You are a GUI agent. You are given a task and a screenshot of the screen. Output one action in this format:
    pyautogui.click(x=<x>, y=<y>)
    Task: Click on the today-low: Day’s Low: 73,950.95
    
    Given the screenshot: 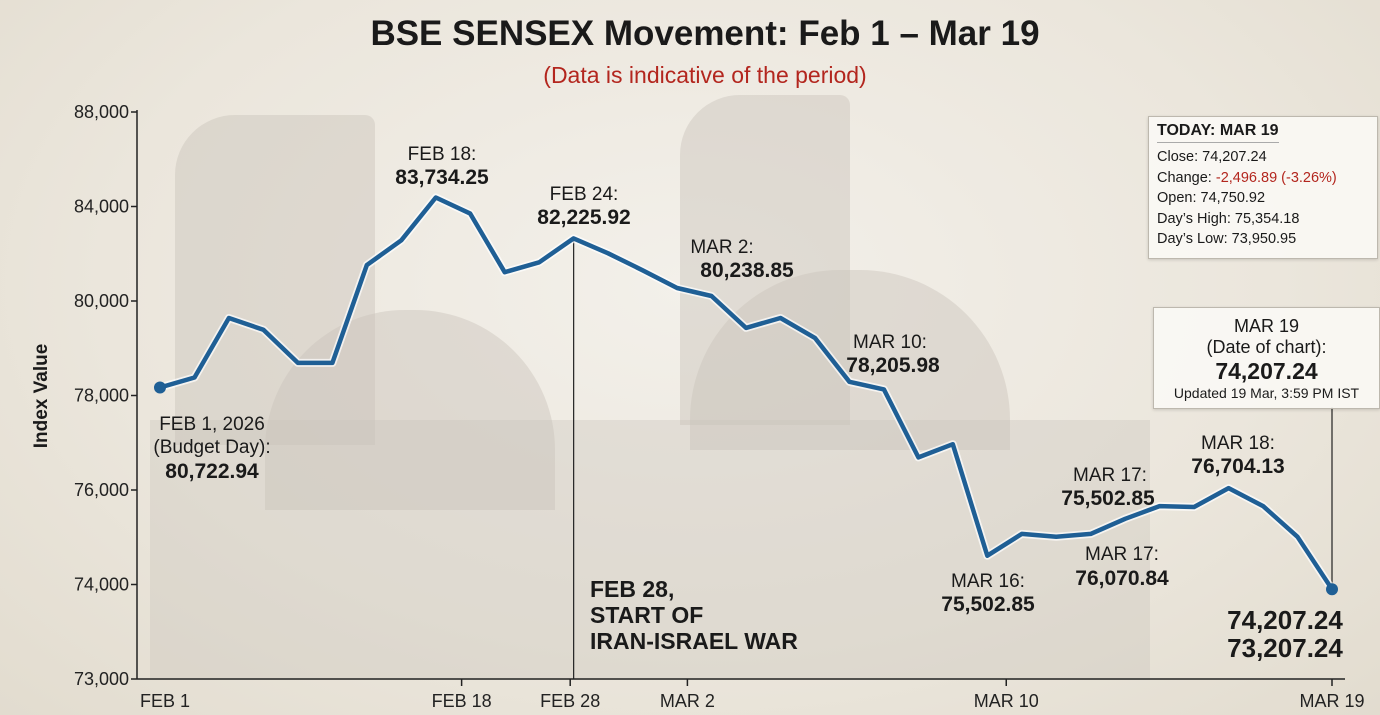 What is the action you would take?
    pyautogui.click(x=1227, y=239)
    